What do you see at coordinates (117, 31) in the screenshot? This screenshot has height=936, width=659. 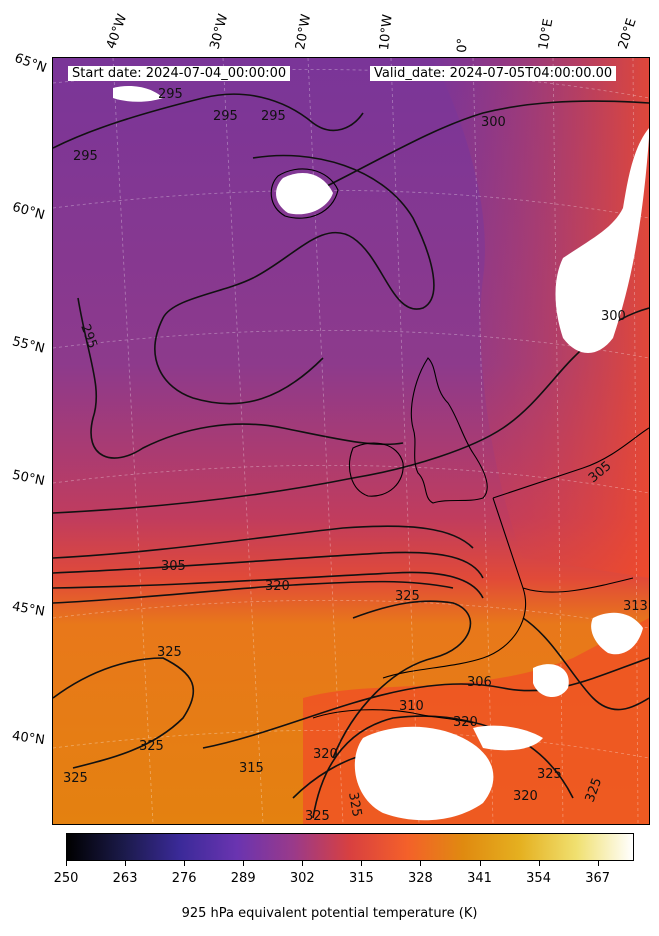 I see `longitude-label: 40°W` at bounding box center [117, 31].